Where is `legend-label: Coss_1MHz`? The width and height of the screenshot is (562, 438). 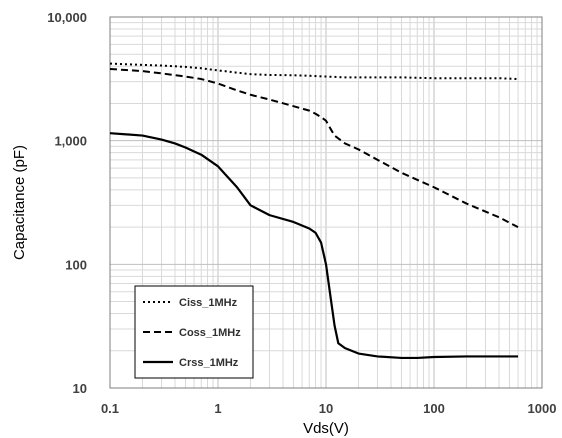 legend-label: Coss_1MHz is located at coordinates (210, 333).